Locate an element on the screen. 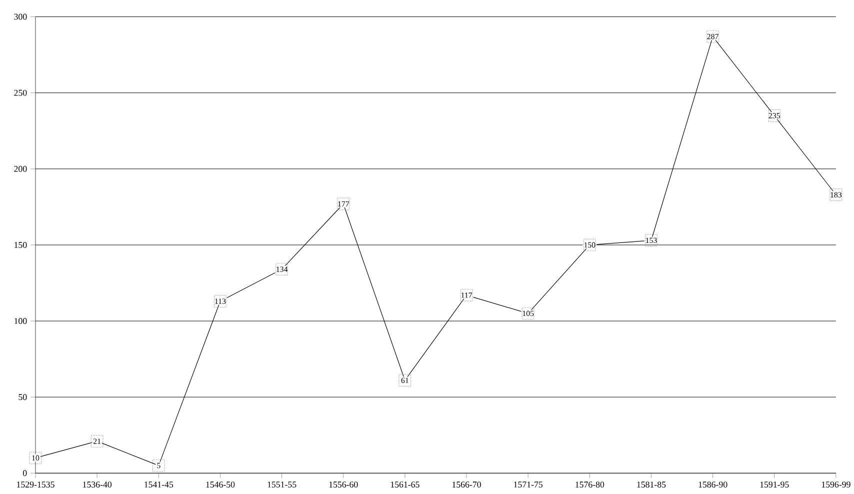 This screenshot has width=854, height=494. y-tick-label: 150 is located at coordinates (20, 245).